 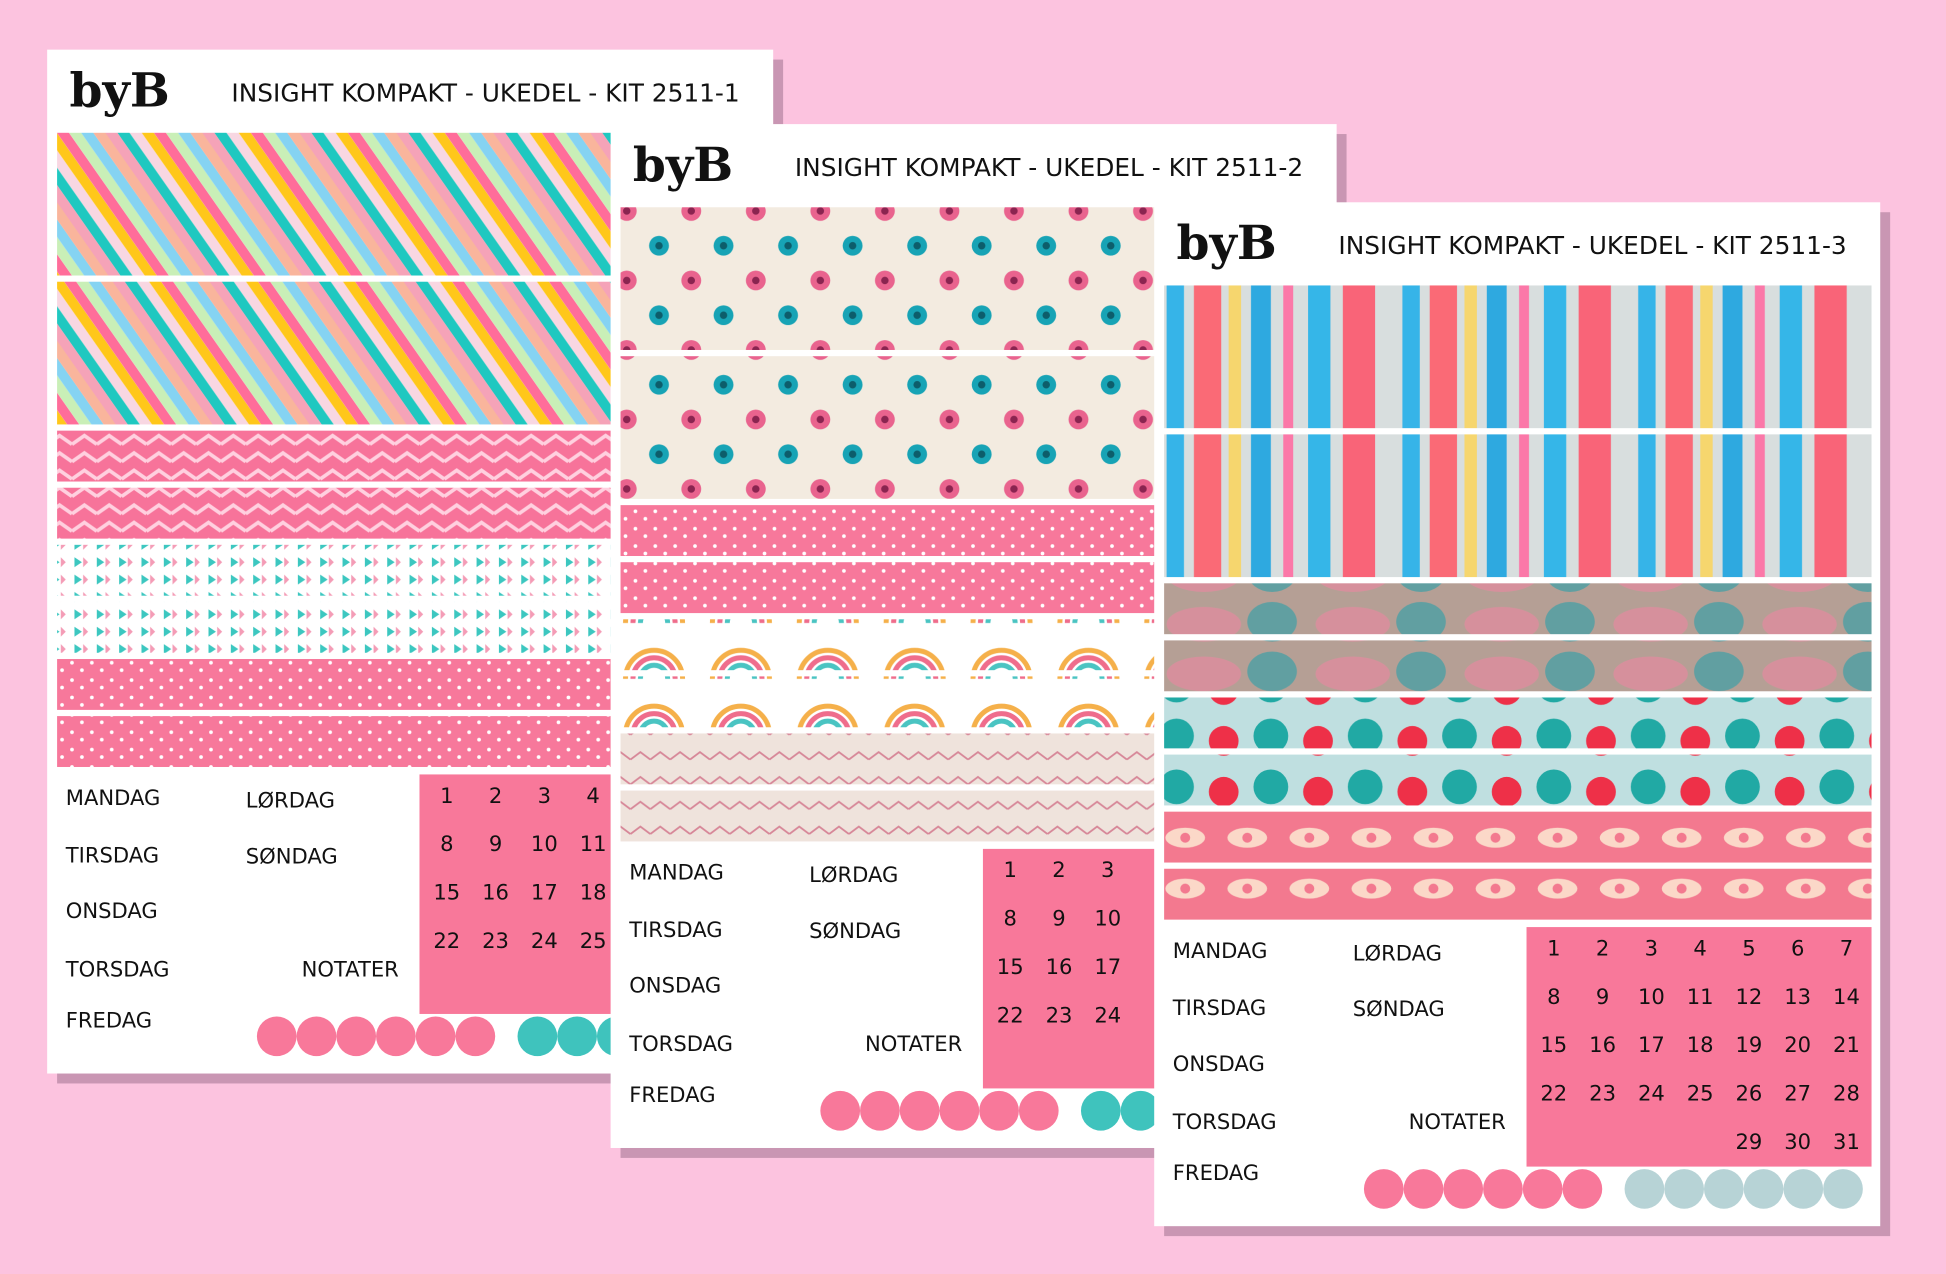 I want to click on calendar-date: 28, so click(x=1846, y=1093).